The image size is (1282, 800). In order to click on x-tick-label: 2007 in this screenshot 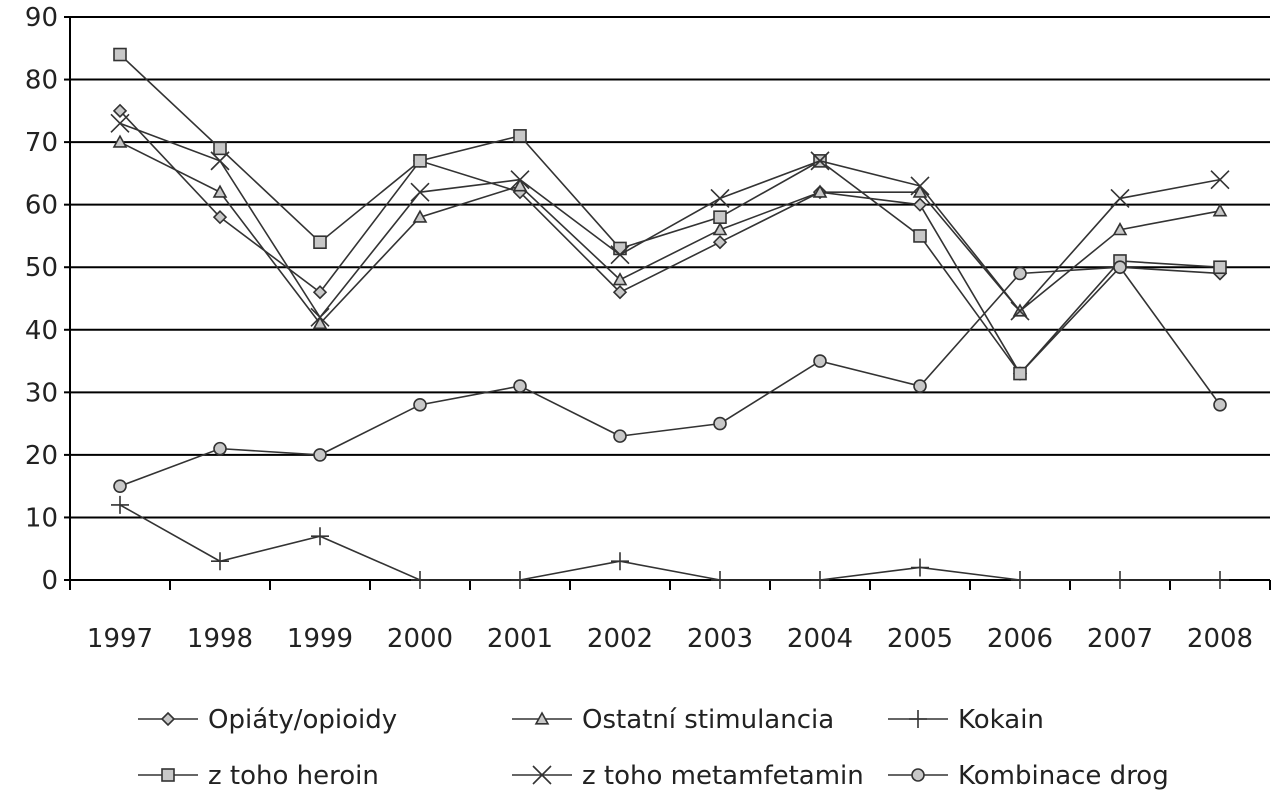, I will do `click(1120, 639)`.